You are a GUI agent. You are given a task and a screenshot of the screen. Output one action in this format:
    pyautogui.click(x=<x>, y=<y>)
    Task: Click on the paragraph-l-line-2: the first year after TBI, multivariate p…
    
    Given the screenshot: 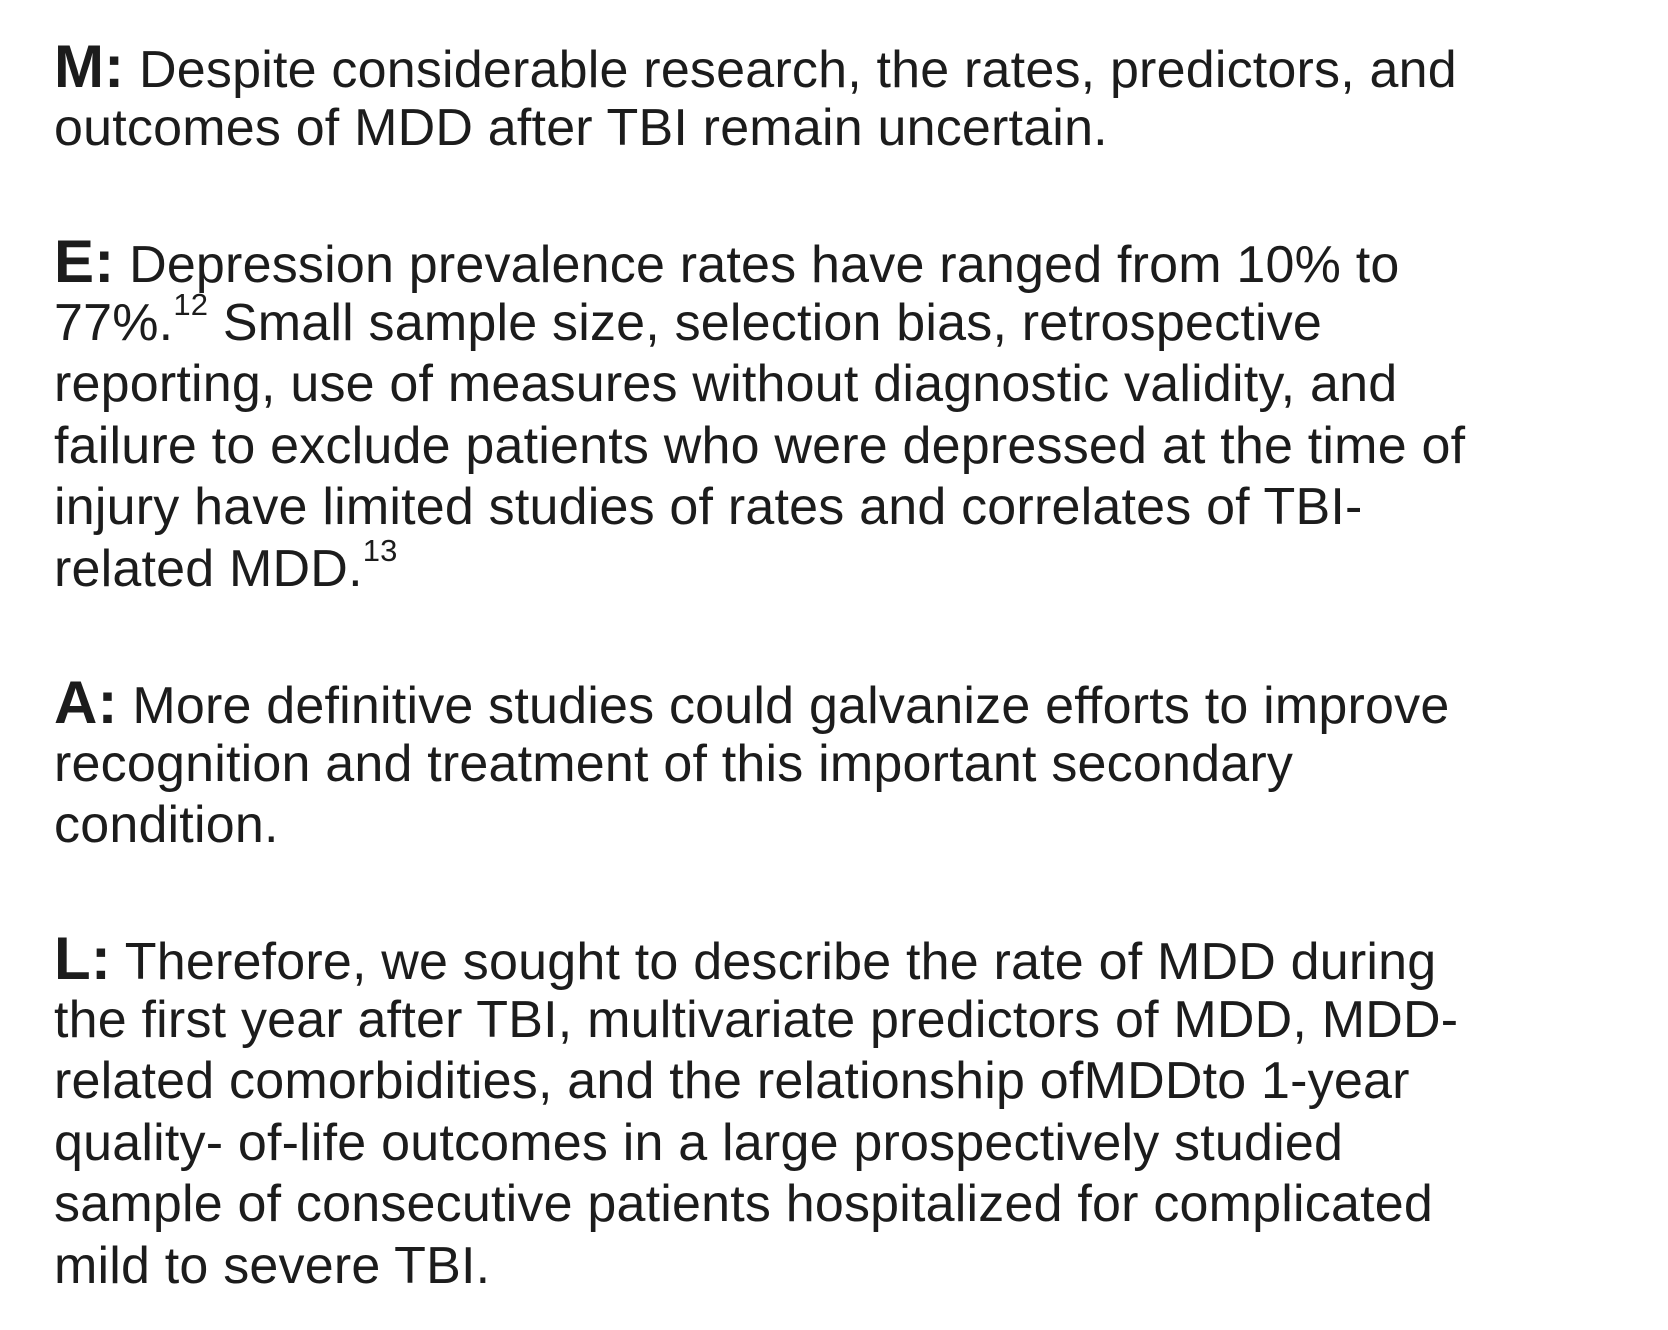 What is the action you would take?
    pyautogui.click(x=756, y=1019)
    